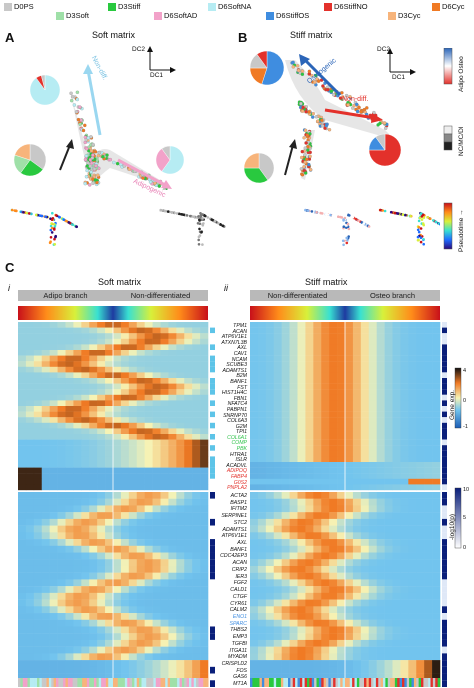 The image size is (474, 688). What do you see at coordinates (242, 348) in the screenshot?
I see `gene-label: AXL` at bounding box center [242, 348].